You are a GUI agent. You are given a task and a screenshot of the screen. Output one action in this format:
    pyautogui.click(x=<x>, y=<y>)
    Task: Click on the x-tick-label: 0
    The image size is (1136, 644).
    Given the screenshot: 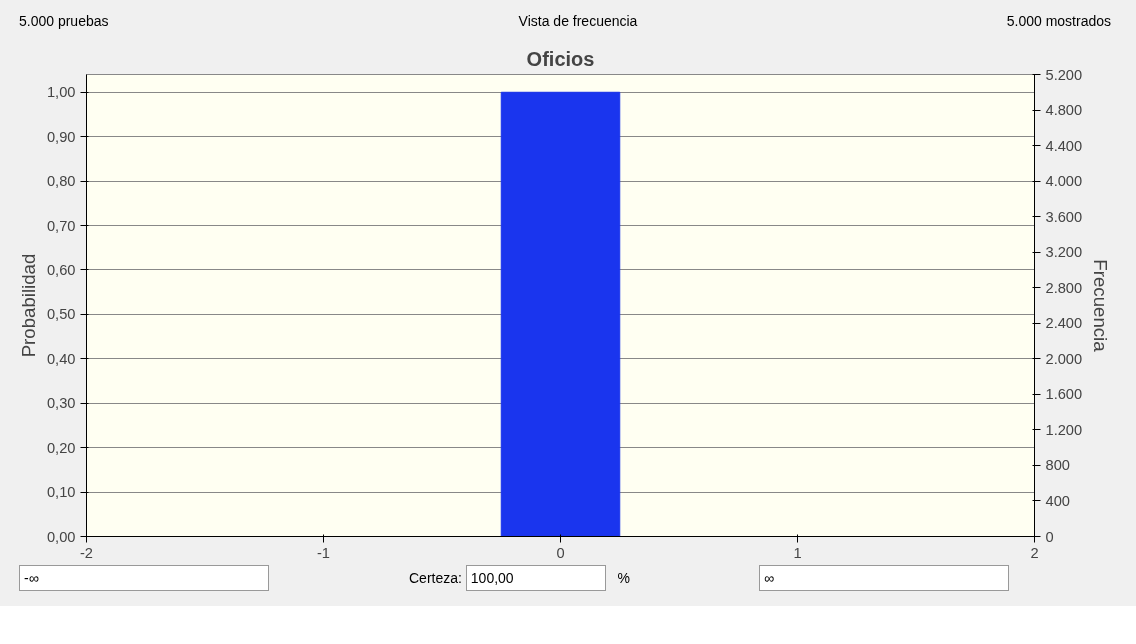 What is the action you would take?
    pyautogui.click(x=560, y=552)
    